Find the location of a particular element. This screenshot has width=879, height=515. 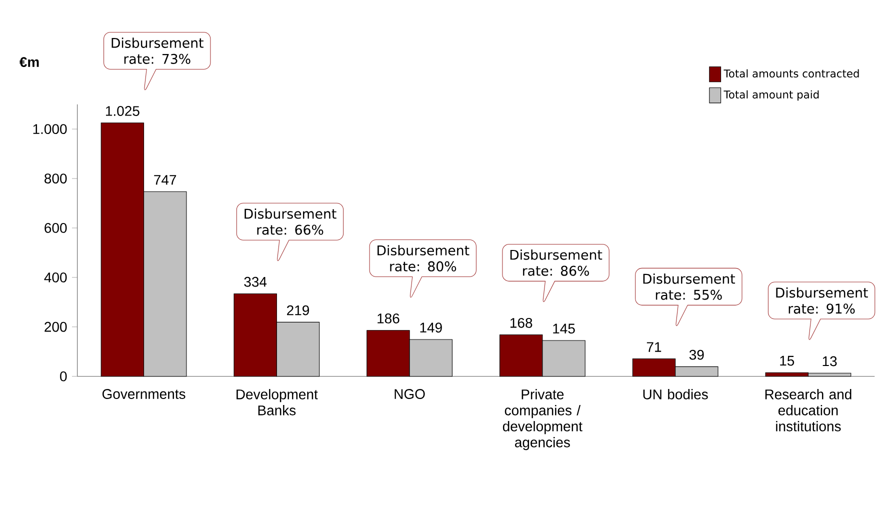

text: Disbursement rate: 73% is located at coordinates (158, 51).